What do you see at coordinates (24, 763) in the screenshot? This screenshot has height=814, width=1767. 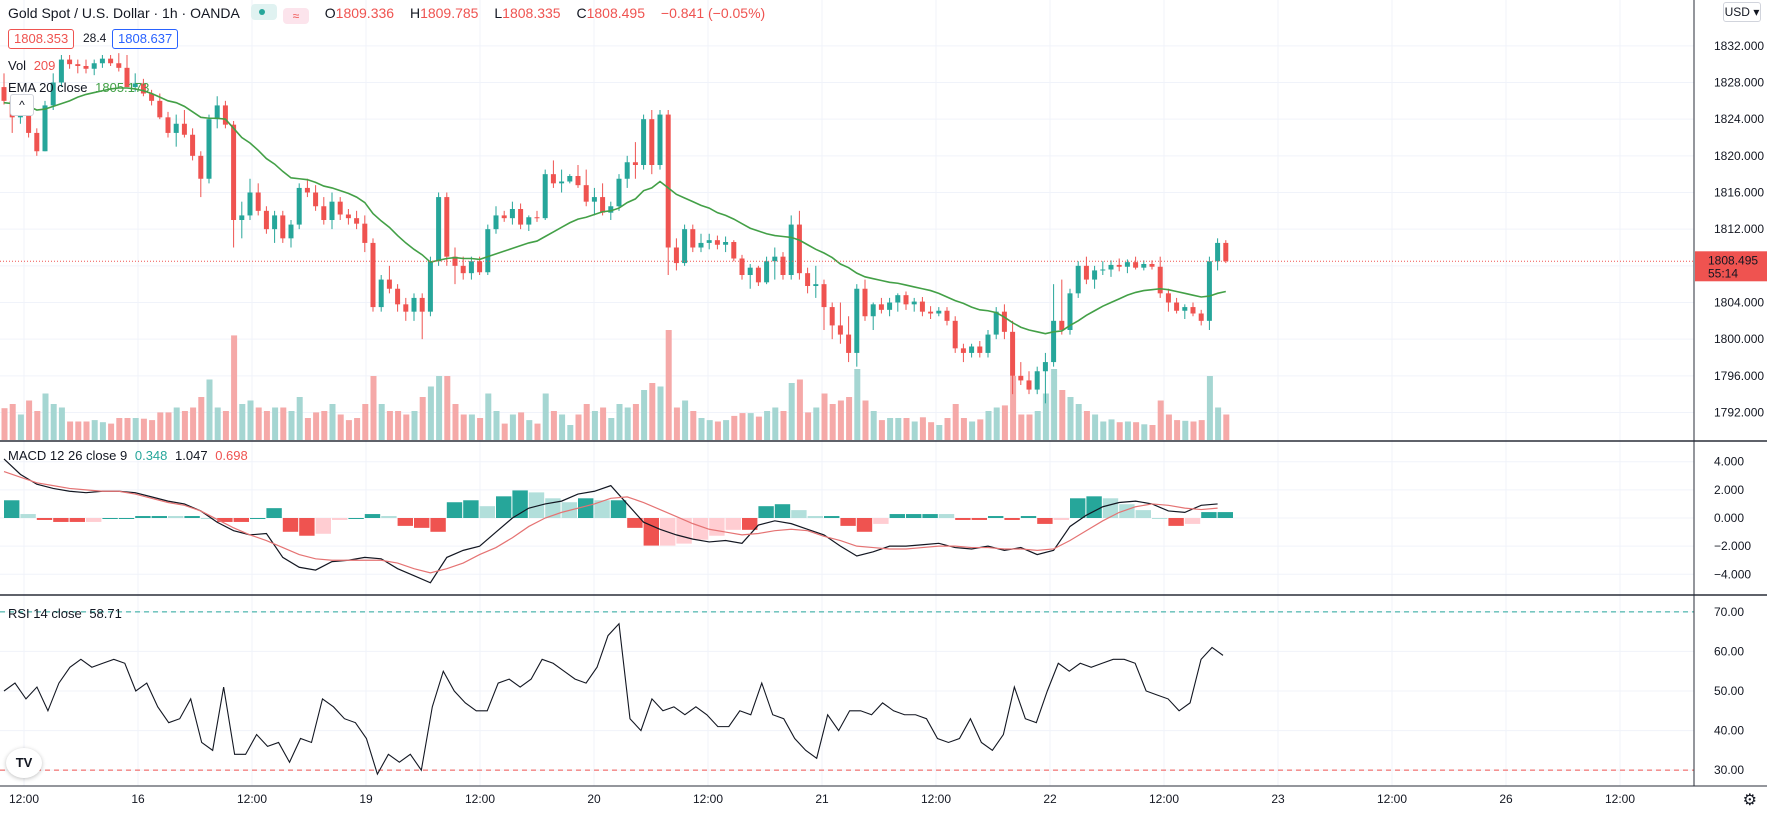 I see `tradingview-logo: TV` at bounding box center [24, 763].